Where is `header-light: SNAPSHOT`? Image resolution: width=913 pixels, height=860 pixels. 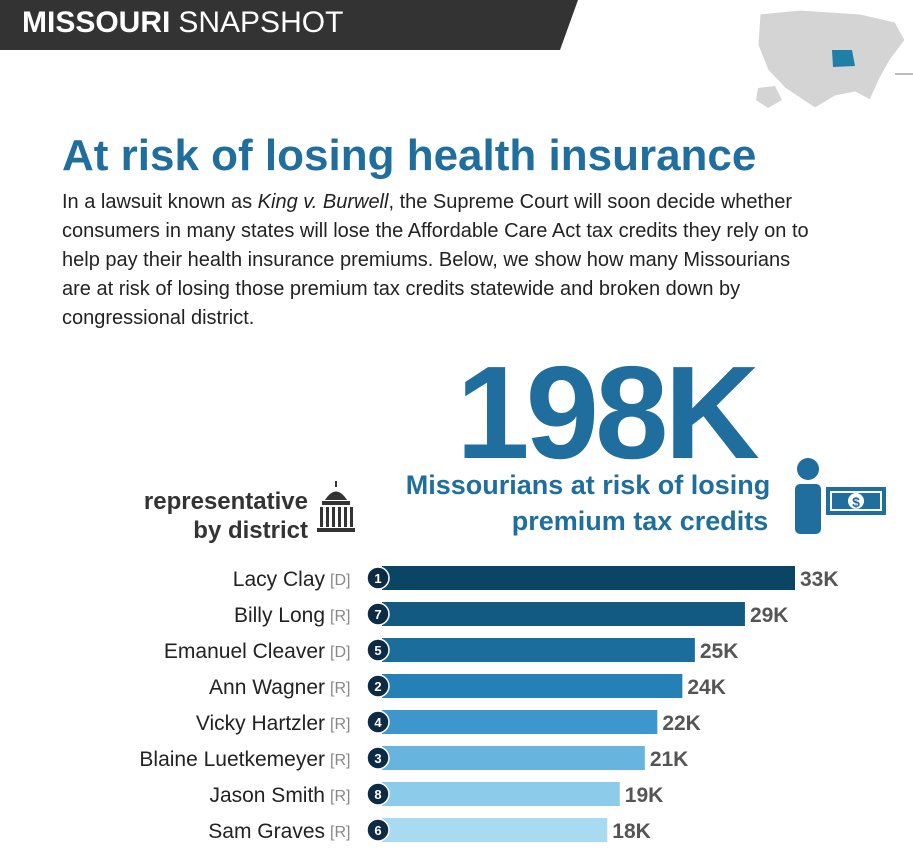
header-light: SNAPSHOT is located at coordinates (260, 22).